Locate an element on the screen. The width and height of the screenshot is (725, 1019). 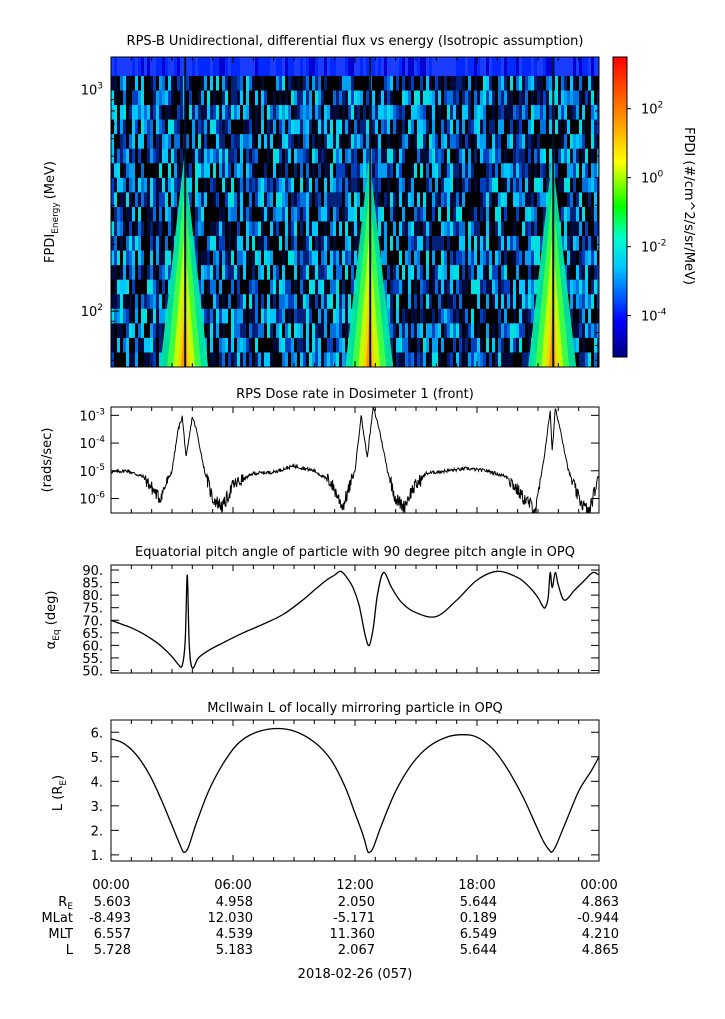
dose-rate-y-tick-label-exp: -3 is located at coordinates (100, 412).